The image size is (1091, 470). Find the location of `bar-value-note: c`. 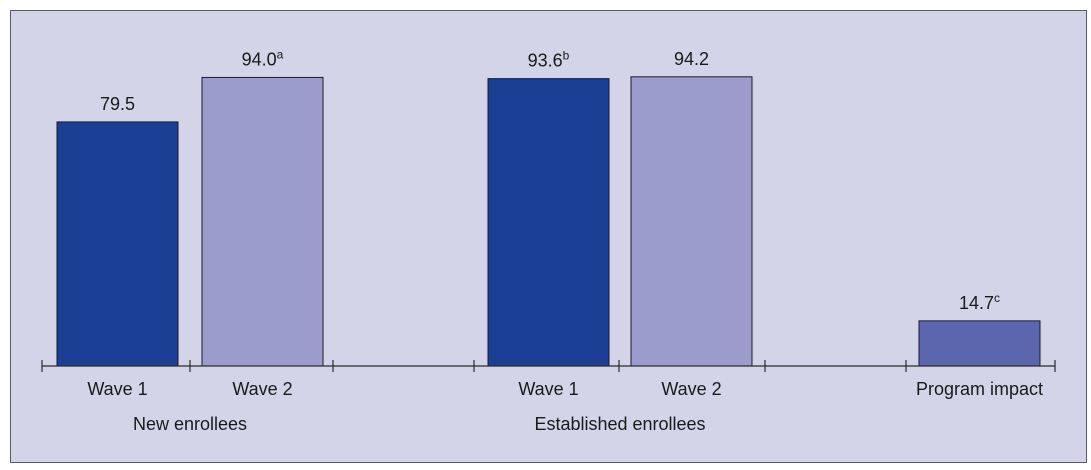

bar-value-note: c is located at coordinates (997, 298).